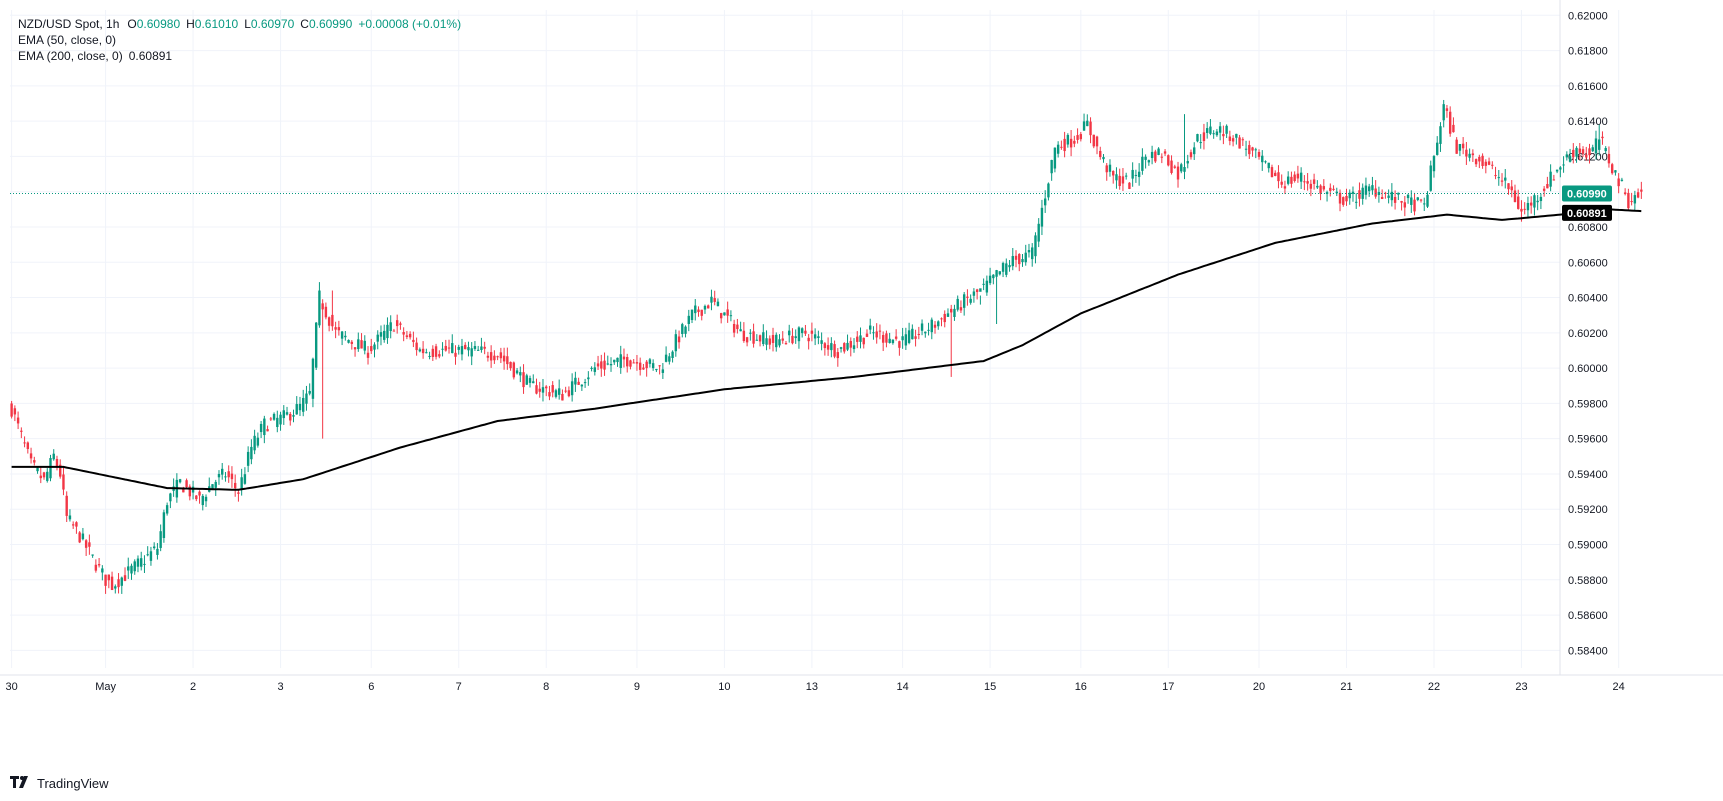 Image resolution: width=1723 pixels, height=801 pixels. Describe the element at coordinates (724, 687) in the screenshot. I see `x-tick-label: 10` at that location.